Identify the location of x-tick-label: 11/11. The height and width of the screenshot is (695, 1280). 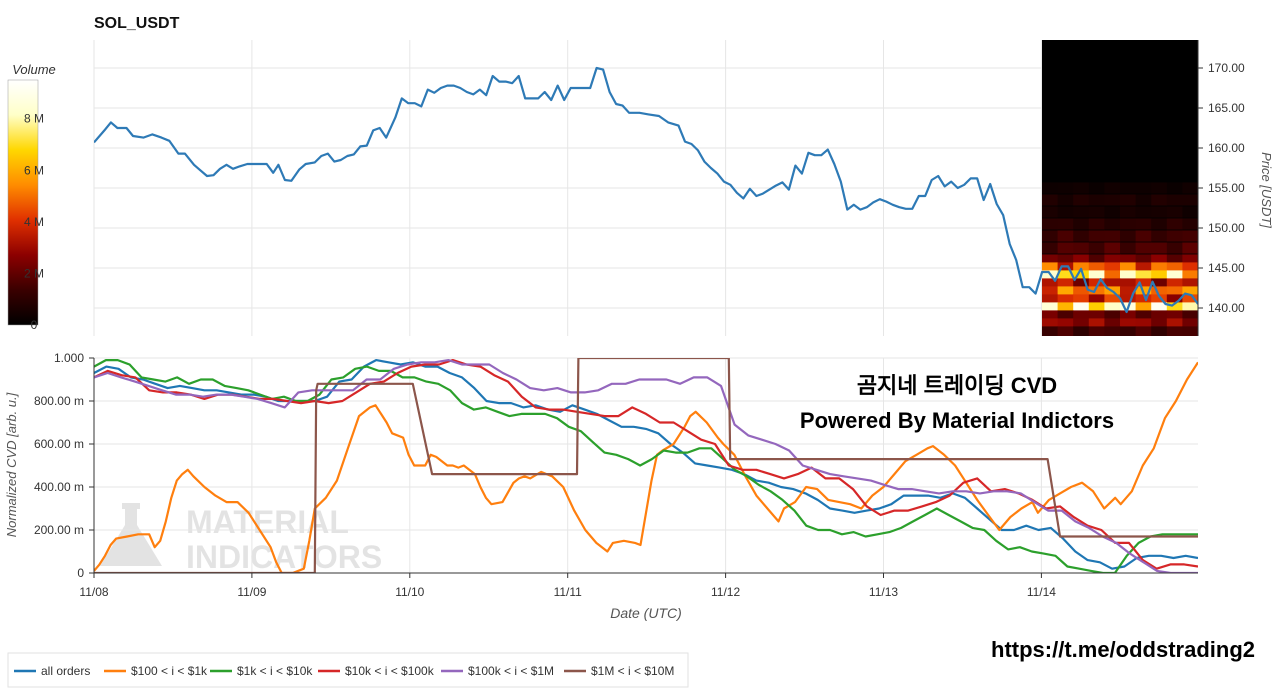
(568, 592).